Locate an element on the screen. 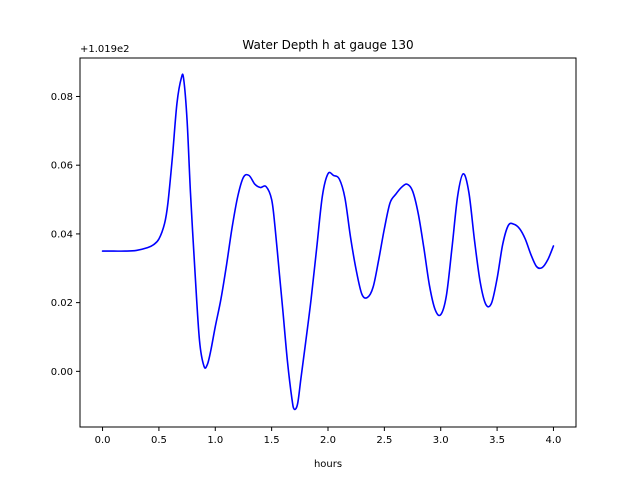  x-tick-label: 2.0 is located at coordinates (328, 440).